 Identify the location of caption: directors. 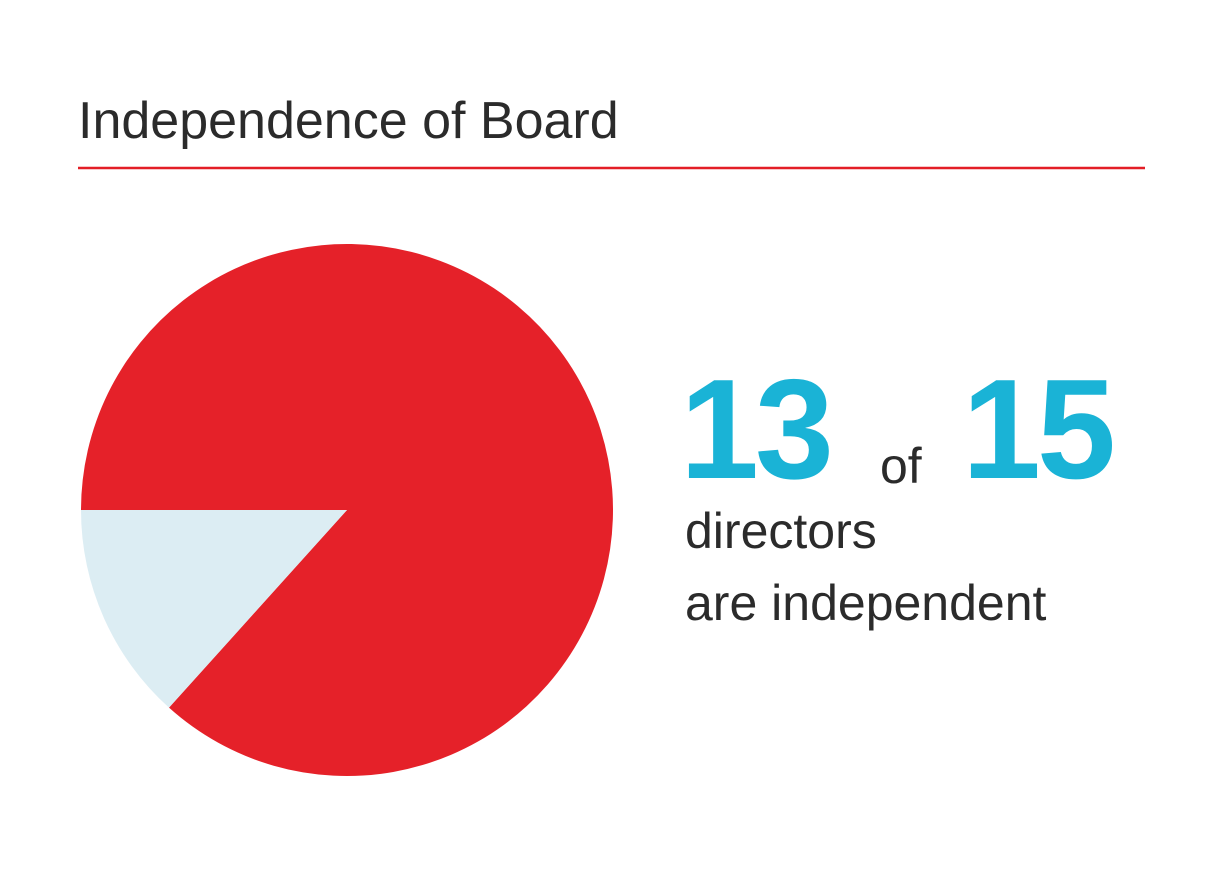
(781, 531).